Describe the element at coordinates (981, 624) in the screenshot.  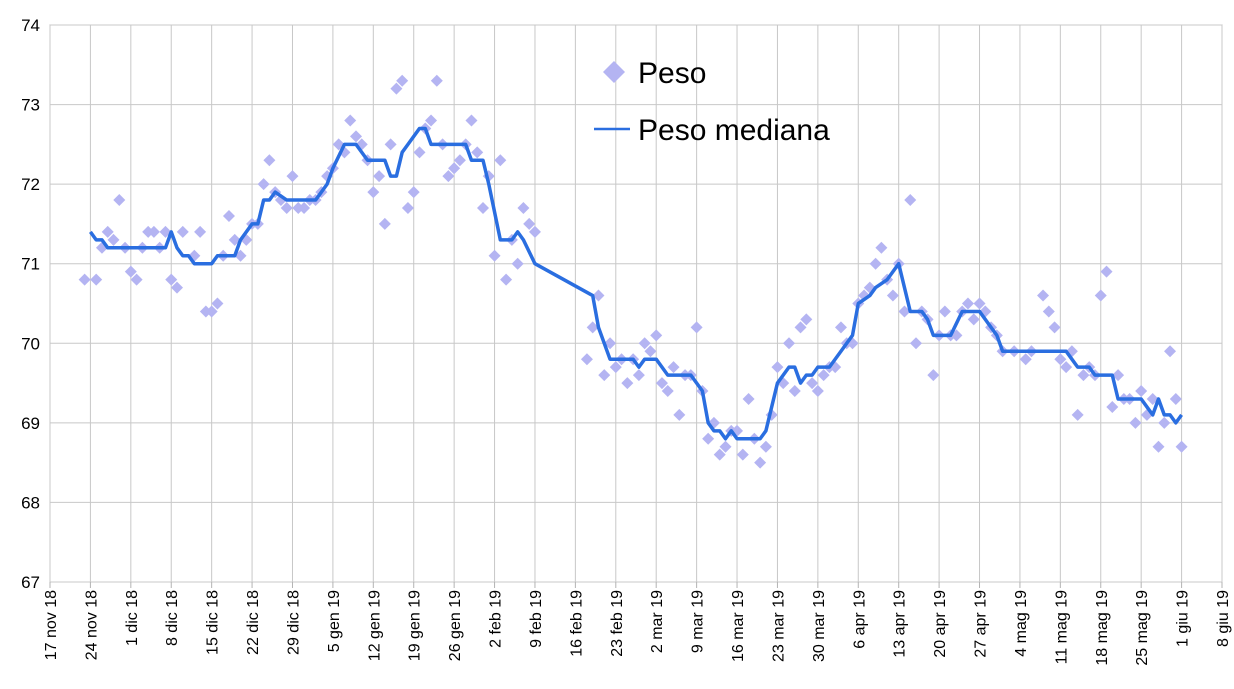
I see `x-tick-label: 27 apr 19` at that location.